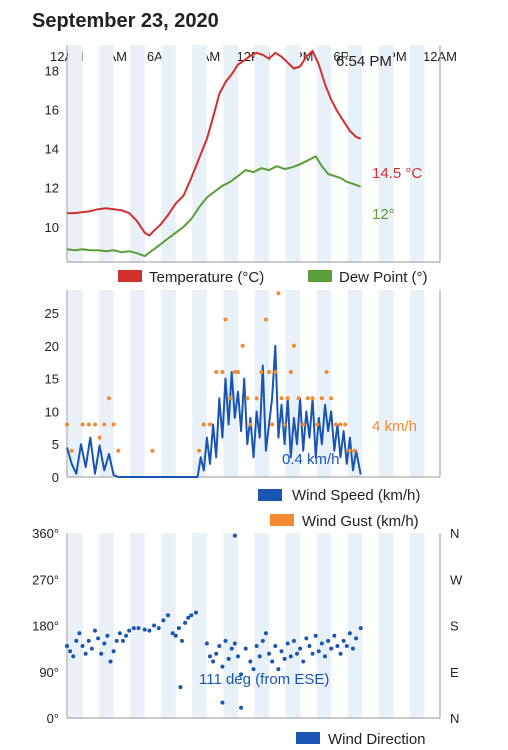 Image resolution: width=508 pixels, height=750 pixels. What do you see at coordinates (364, 61) in the screenshot?
I see `current-time-label: 6:54 PM` at bounding box center [364, 61].